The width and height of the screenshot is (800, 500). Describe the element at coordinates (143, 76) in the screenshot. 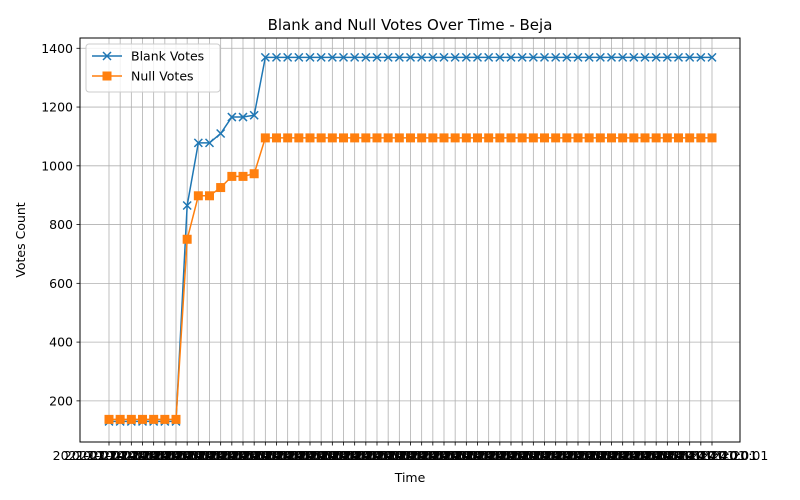

I see `legend-entry-null-votes: Null Votes` at that location.